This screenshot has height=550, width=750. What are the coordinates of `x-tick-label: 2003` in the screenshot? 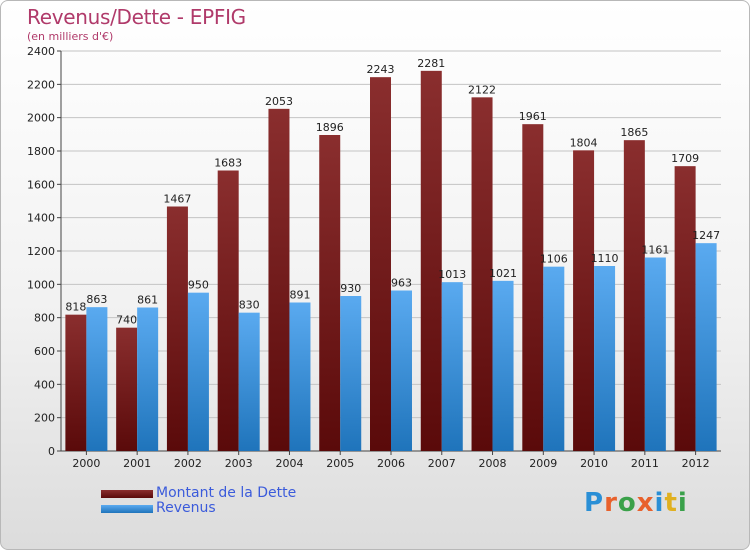 It's located at (239, 463).